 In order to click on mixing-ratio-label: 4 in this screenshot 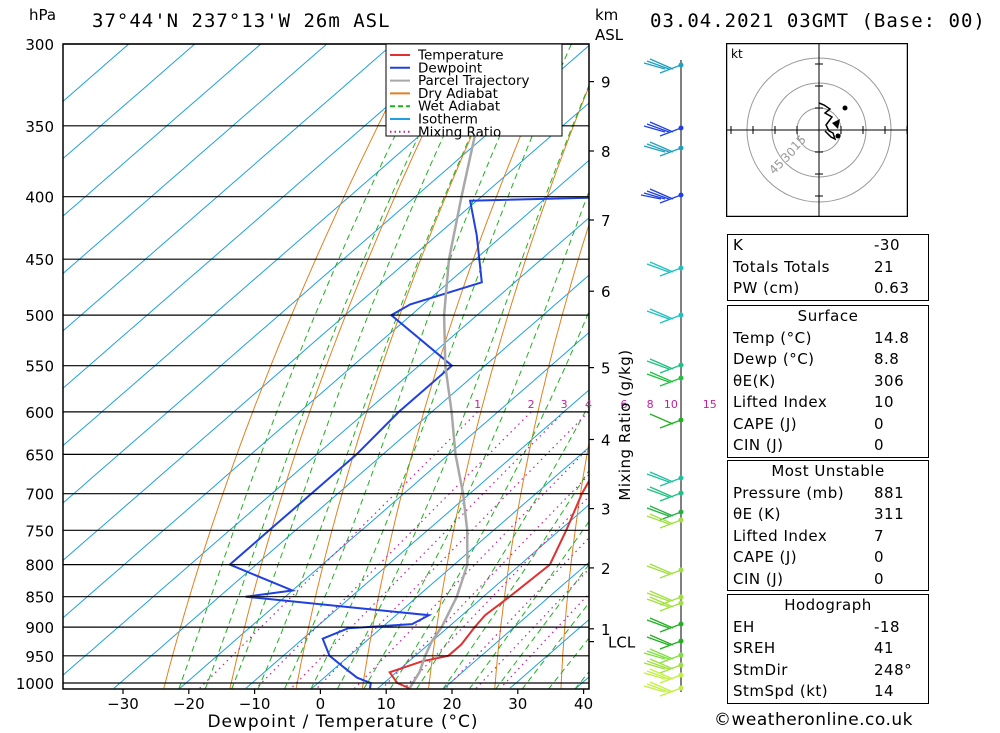, I will do `click(588, 404)`.